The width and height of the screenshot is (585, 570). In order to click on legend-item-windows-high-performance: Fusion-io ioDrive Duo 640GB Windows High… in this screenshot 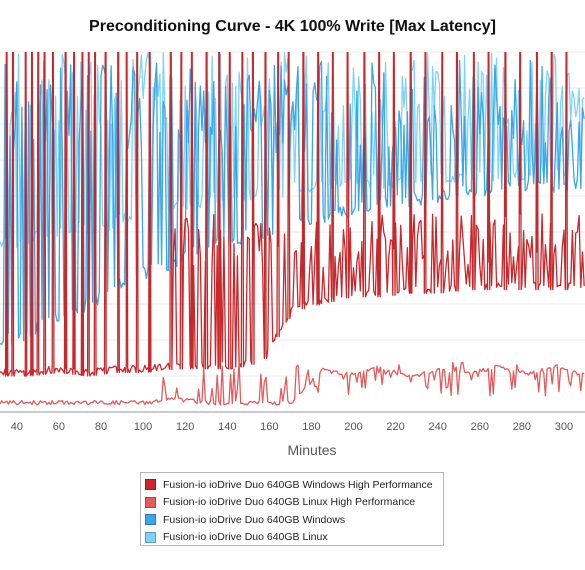, I will do `click(294, 485)`.